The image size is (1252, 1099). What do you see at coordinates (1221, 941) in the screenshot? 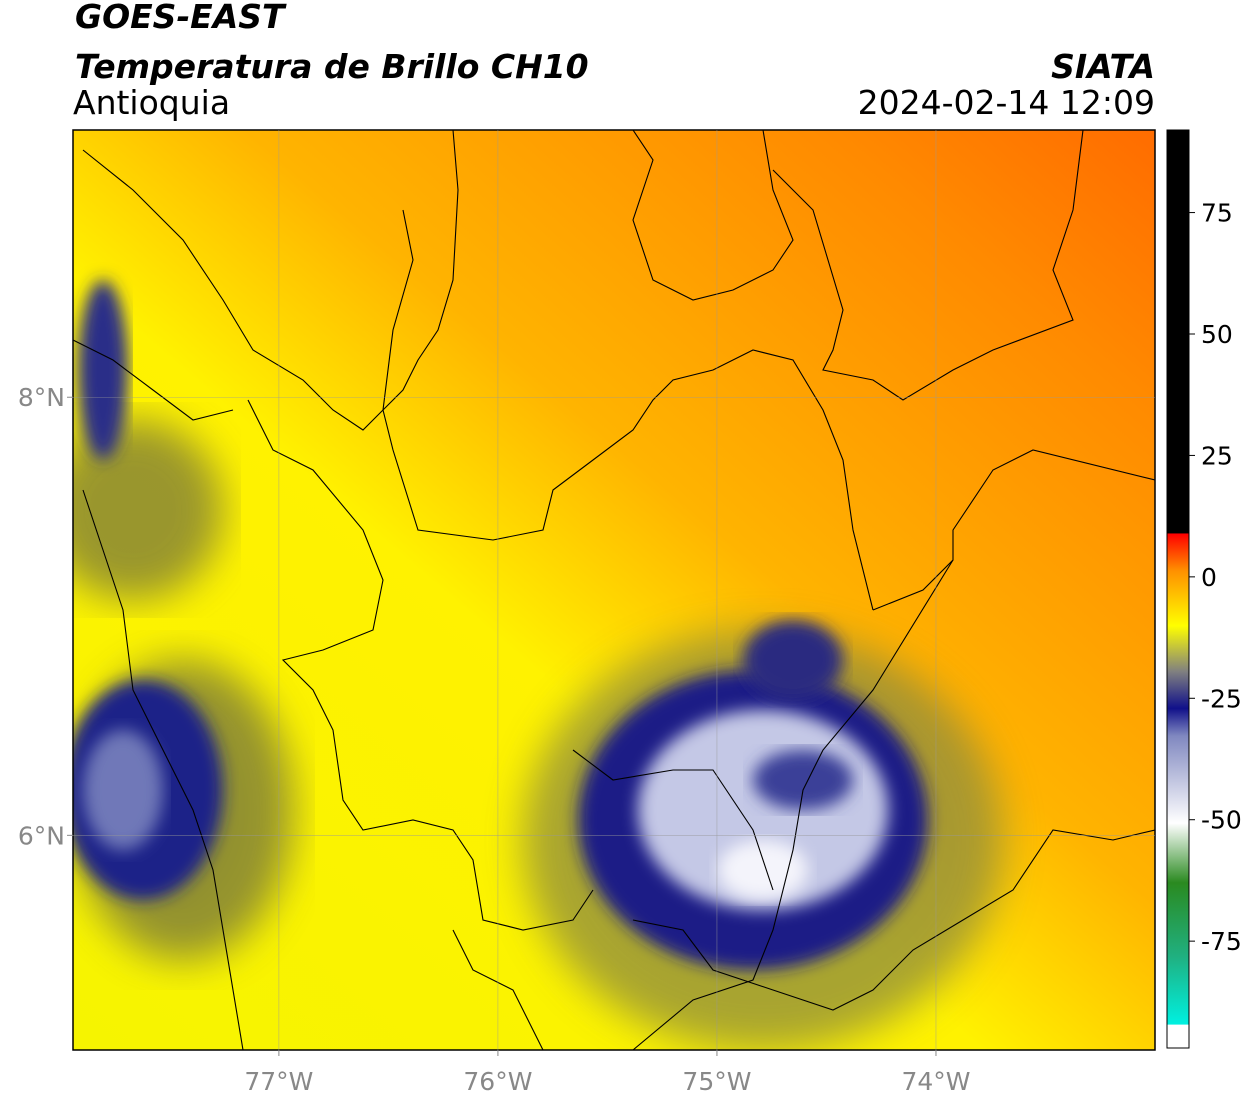
I see `colorbar-tick-label: -75` at bounding box center [1221, 941].